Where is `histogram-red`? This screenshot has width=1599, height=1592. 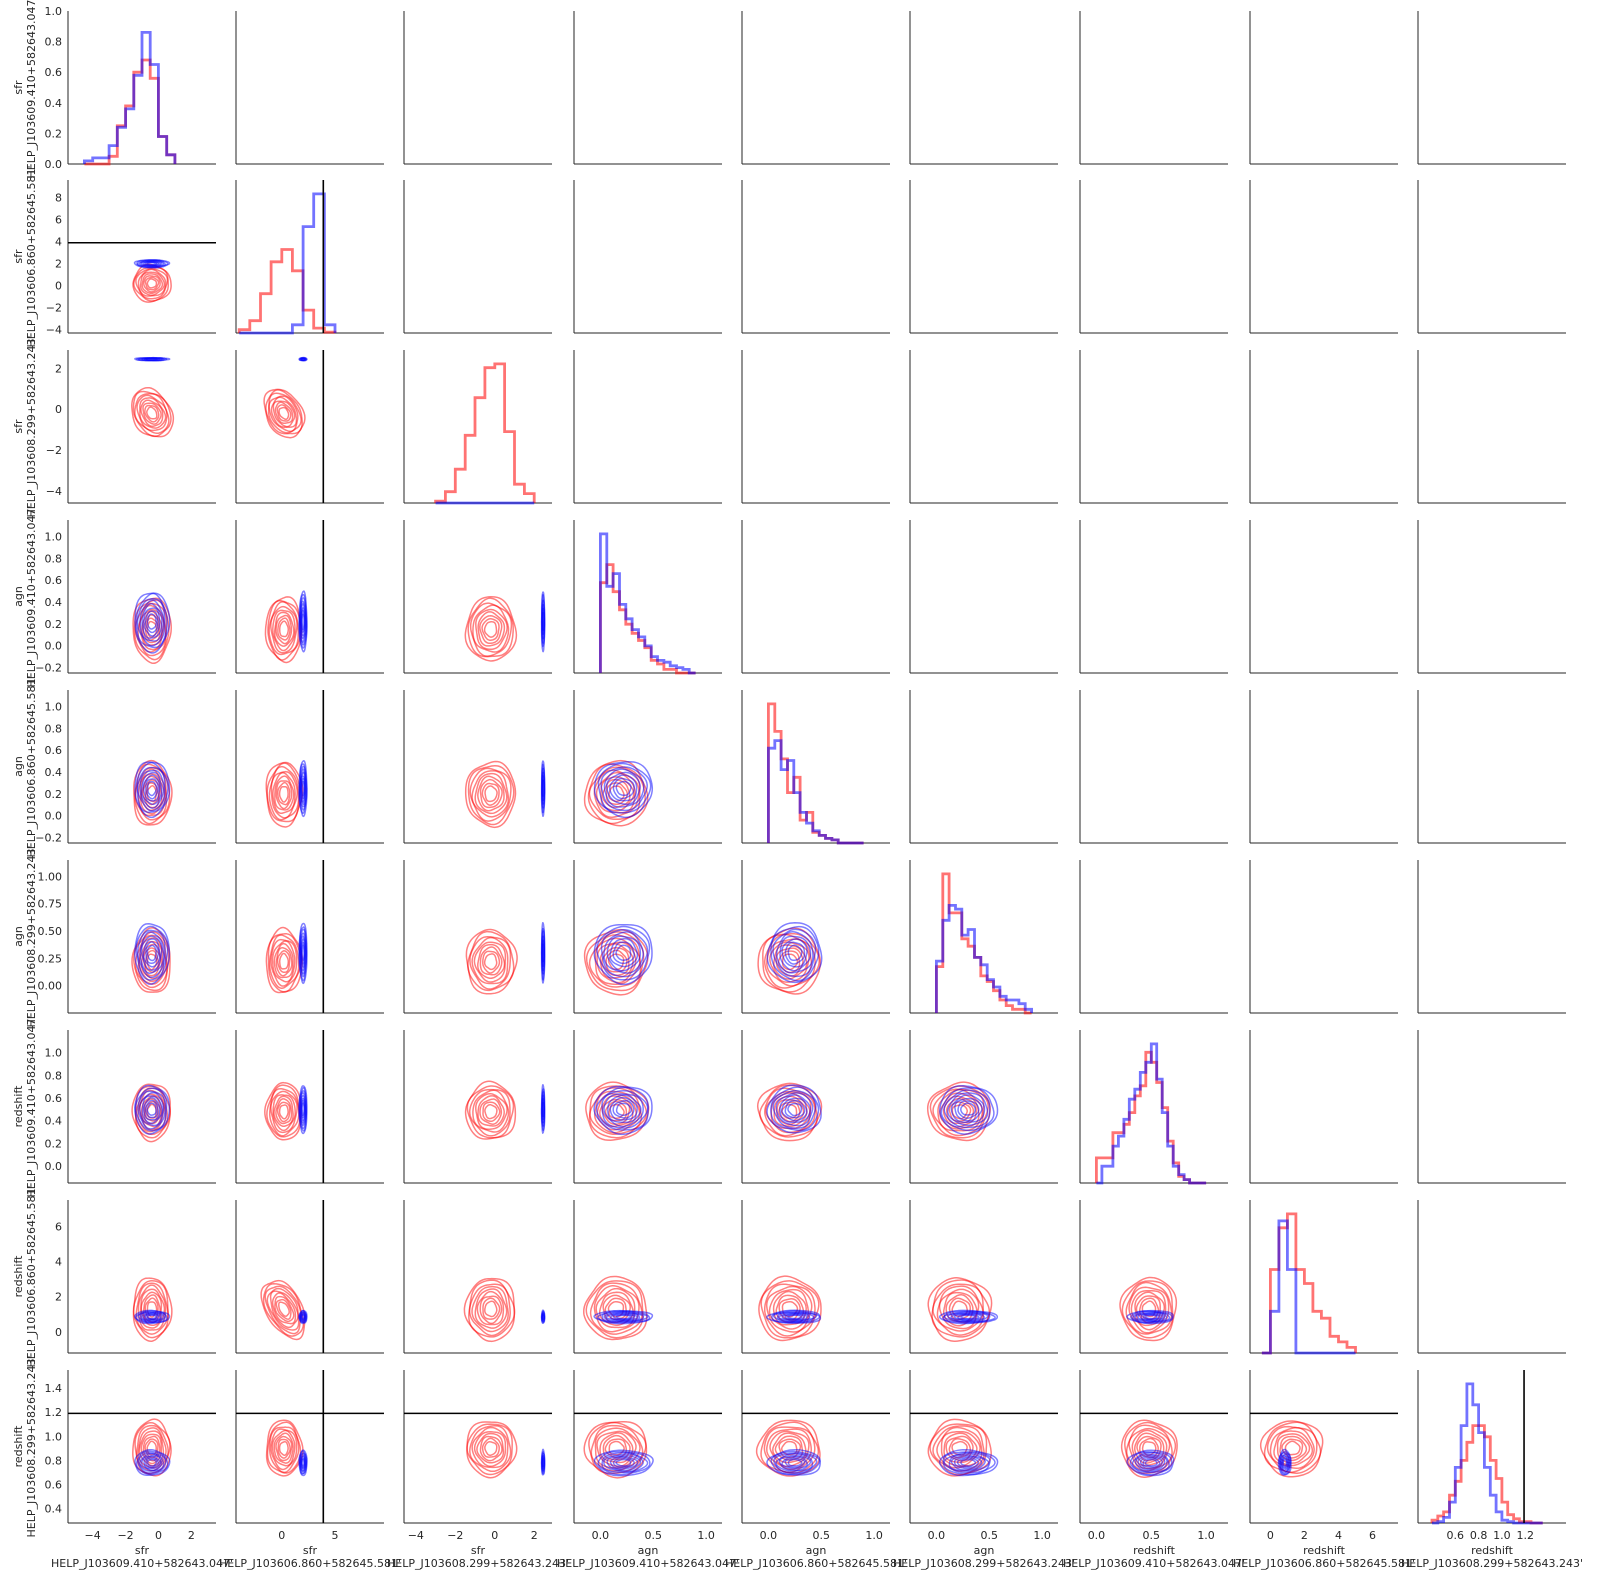 histogram-red is located at coordinates (647, 619).